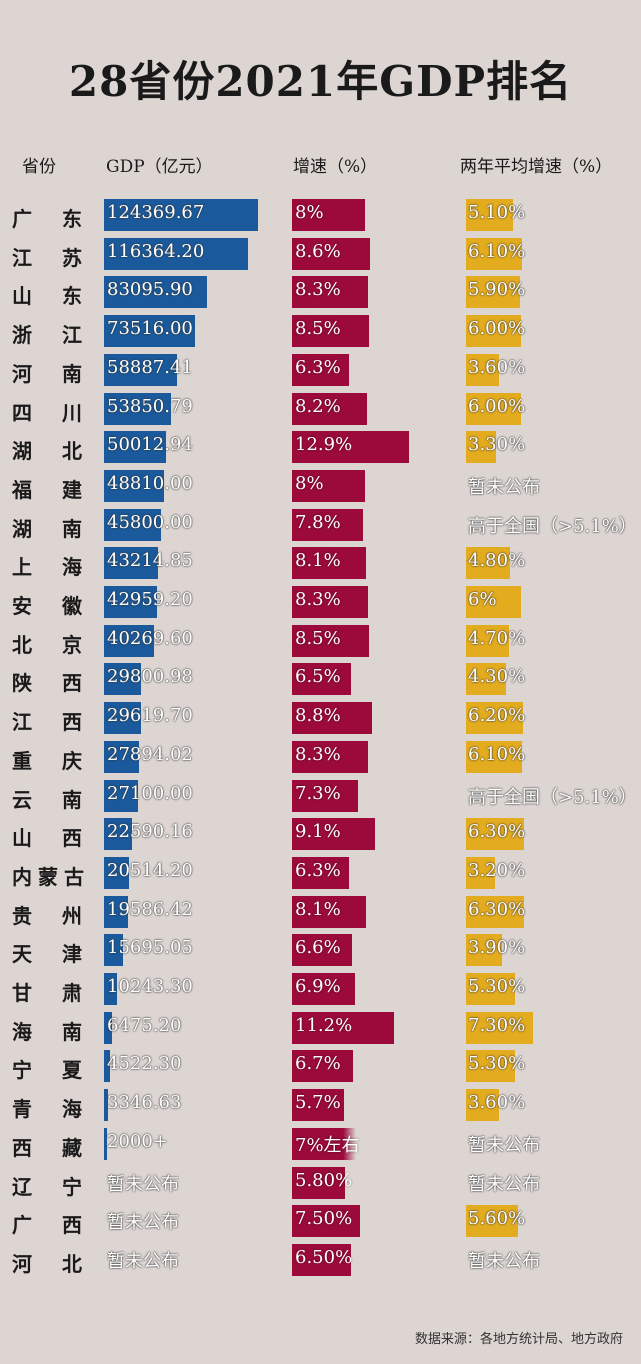 The height and width of the screenshot is (1364, 641). What do you see at coordinates (47, 1225) in the screenshot?
I see `province-label: 广西` at bounding box center [47, 1225].